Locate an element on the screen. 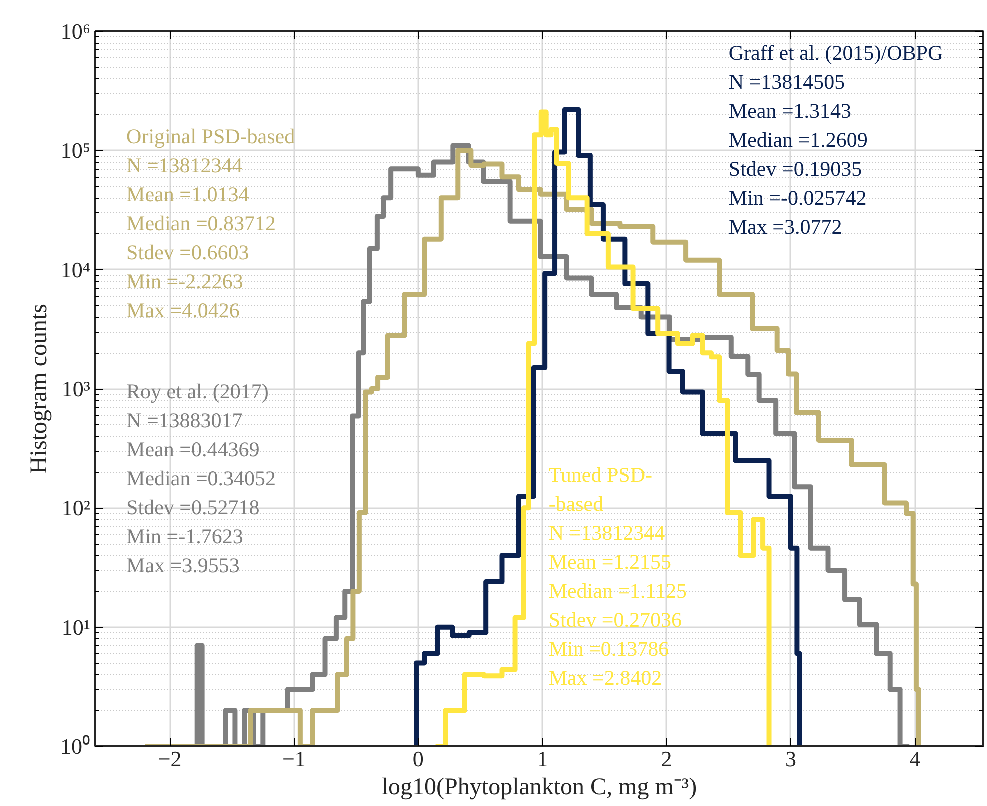 This screenshot has height=806, width=987. annotation: Roy et al. (2017) N =13883017 Mean =0.44369 Median =0.34052 Stdev =0.52718 Min =-1.7623 Max =3.9553 is located at coordinates (201, 478).